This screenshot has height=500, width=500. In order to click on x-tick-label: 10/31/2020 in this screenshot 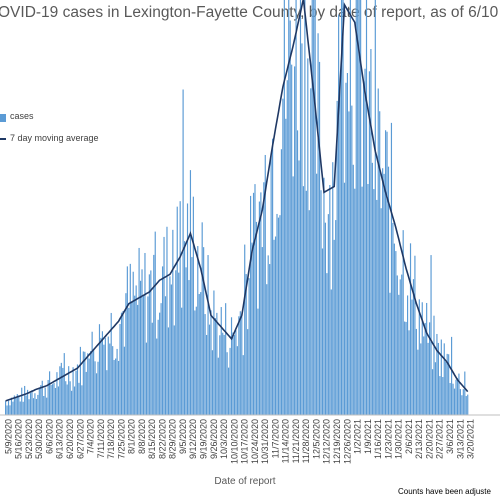, I will do `click(265, 441)`.